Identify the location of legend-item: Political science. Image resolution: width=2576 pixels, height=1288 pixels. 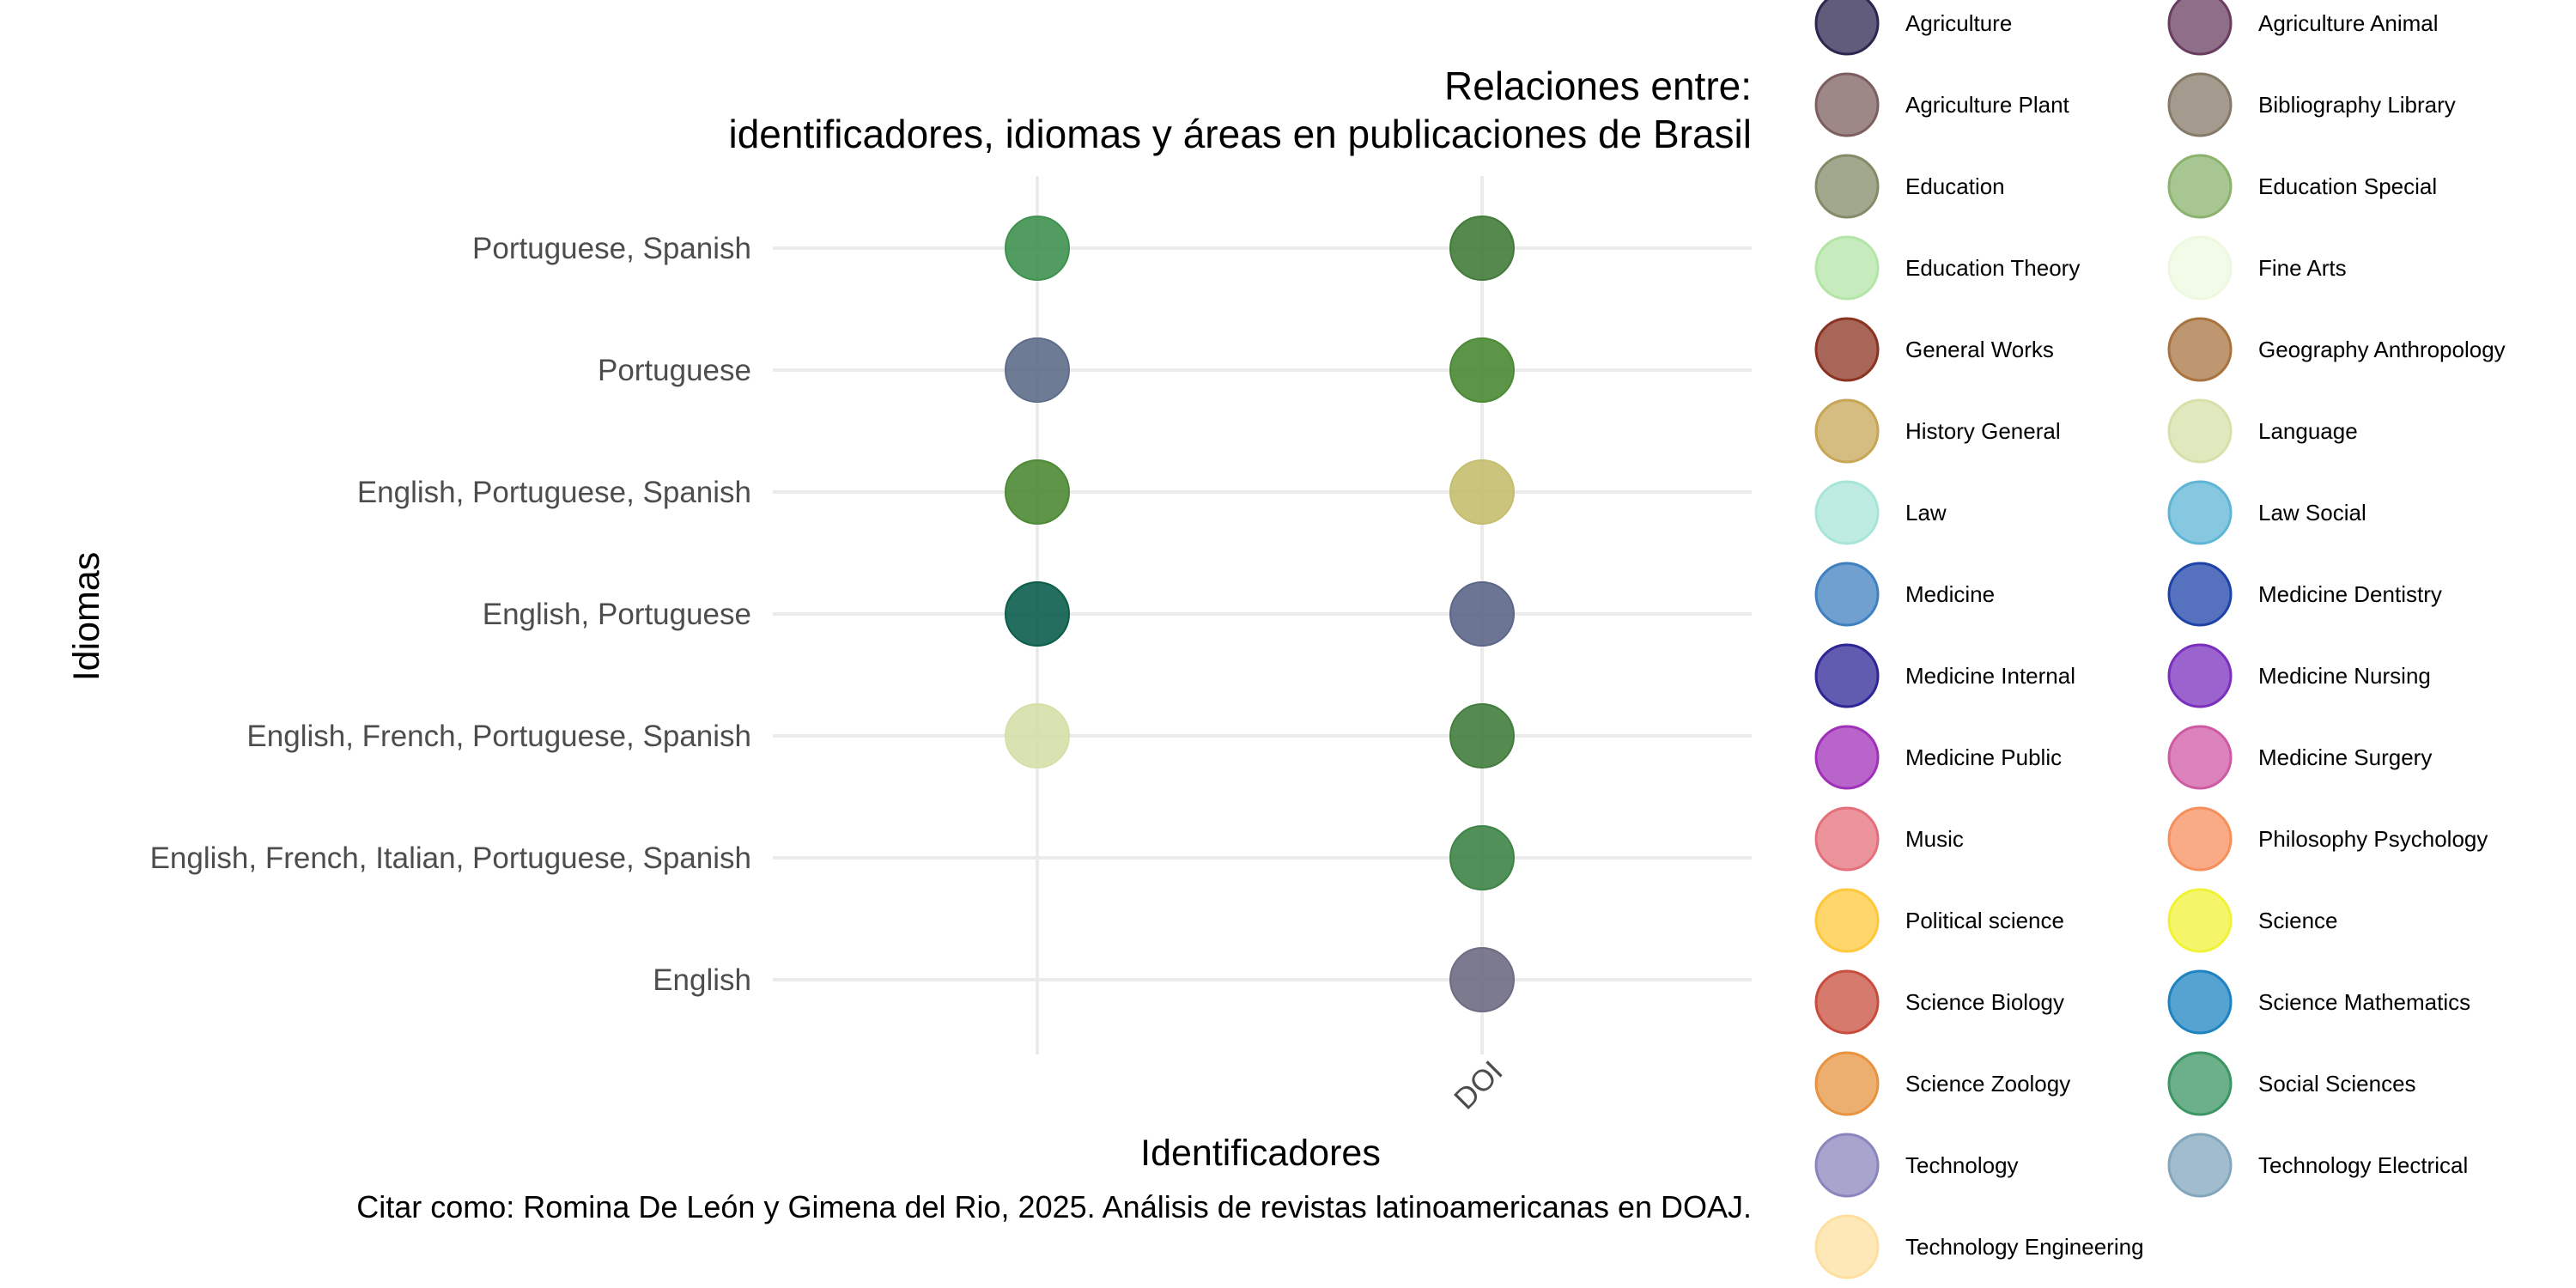
(1939, 921).